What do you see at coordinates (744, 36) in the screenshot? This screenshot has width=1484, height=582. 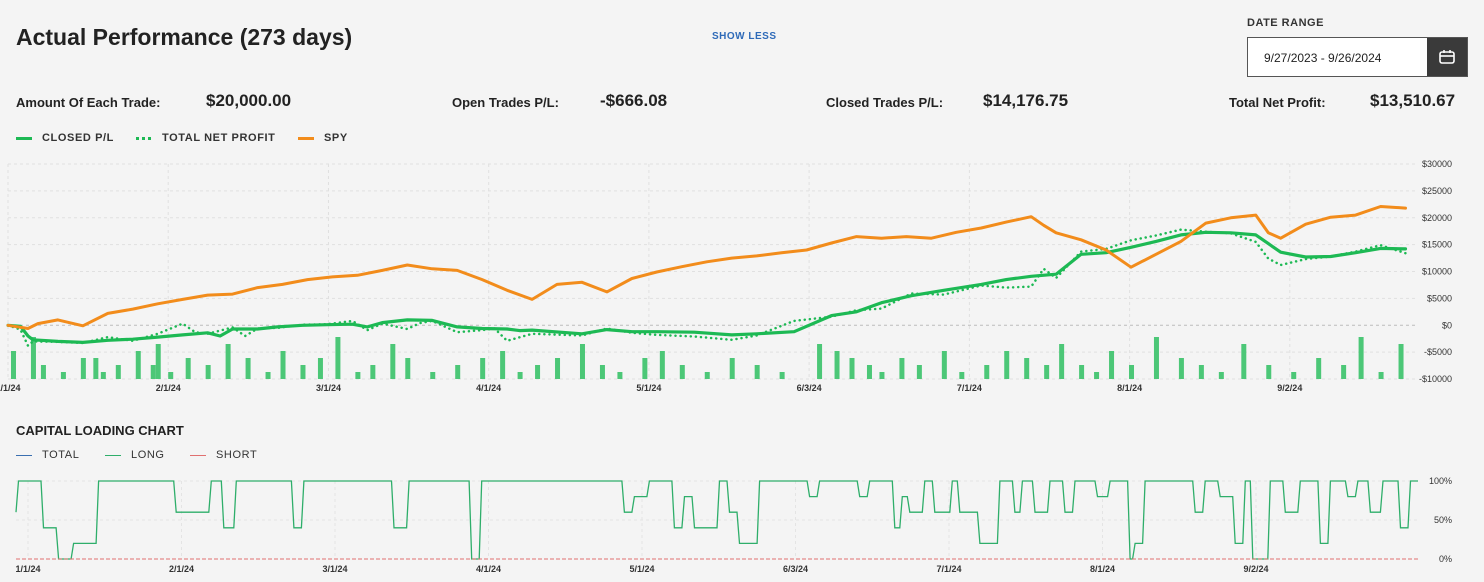 I see `show-less-link: SHOW LESS` at bounding box center [744, 36].